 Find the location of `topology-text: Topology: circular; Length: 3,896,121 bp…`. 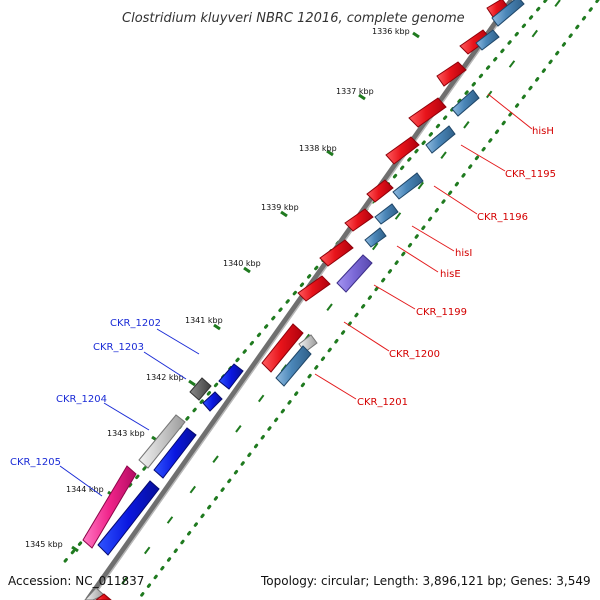

topology-text: Topology: circular; Length: 3,896,121 bp… is located at coordinates (425, 581).